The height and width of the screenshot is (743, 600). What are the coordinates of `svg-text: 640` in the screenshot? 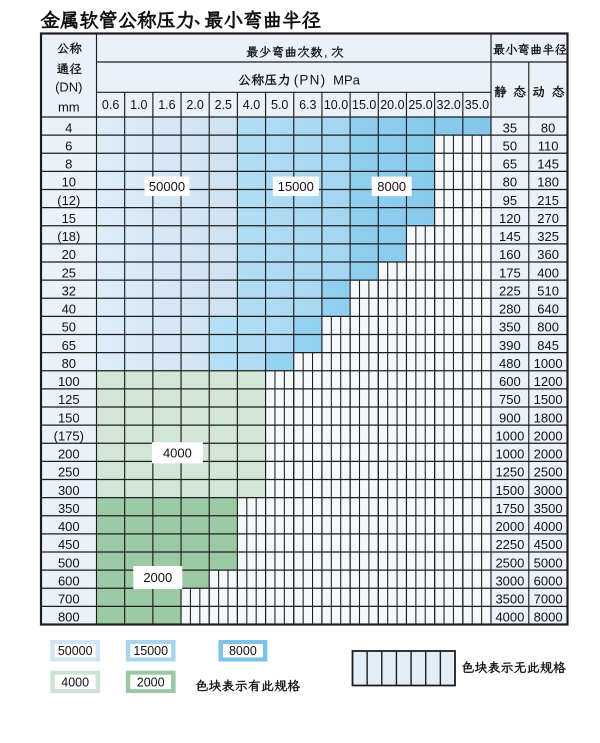 It's located at (548, 309).